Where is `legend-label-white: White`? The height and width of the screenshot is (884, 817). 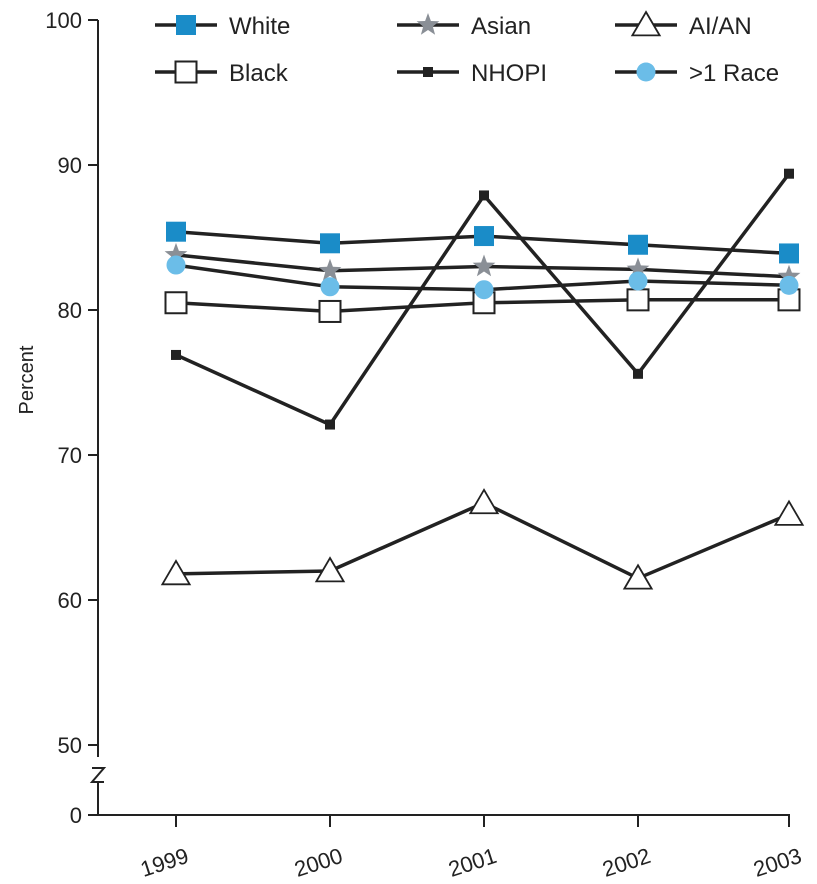
legend-label-white: White is located at coordinates (259, 26).